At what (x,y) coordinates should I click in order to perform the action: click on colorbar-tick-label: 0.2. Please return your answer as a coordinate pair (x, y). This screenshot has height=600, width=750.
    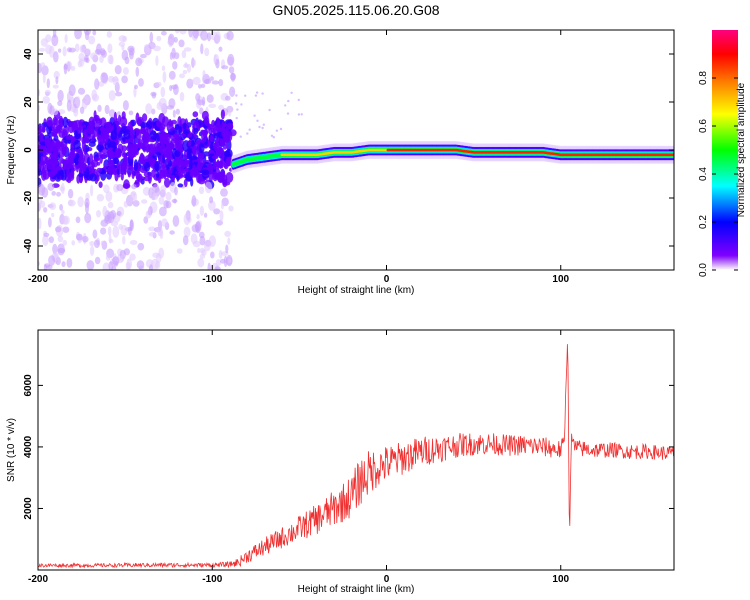
    Looking at the image, I should click on (703, 222).